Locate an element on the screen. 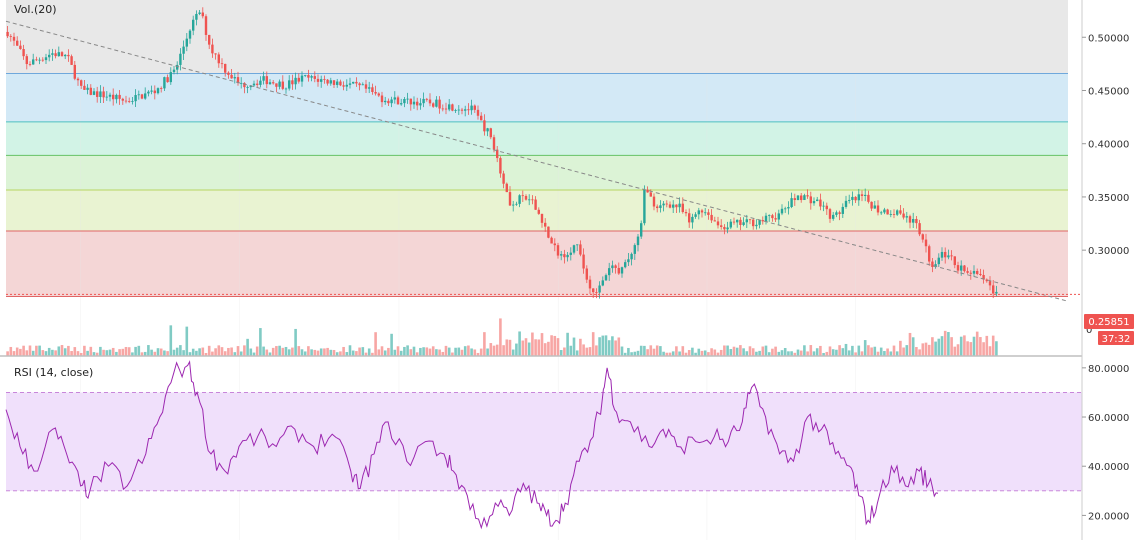 The image size is (1140, 540). rsi-tick-label: 80.0000 is located at coordinates (1108, 369).